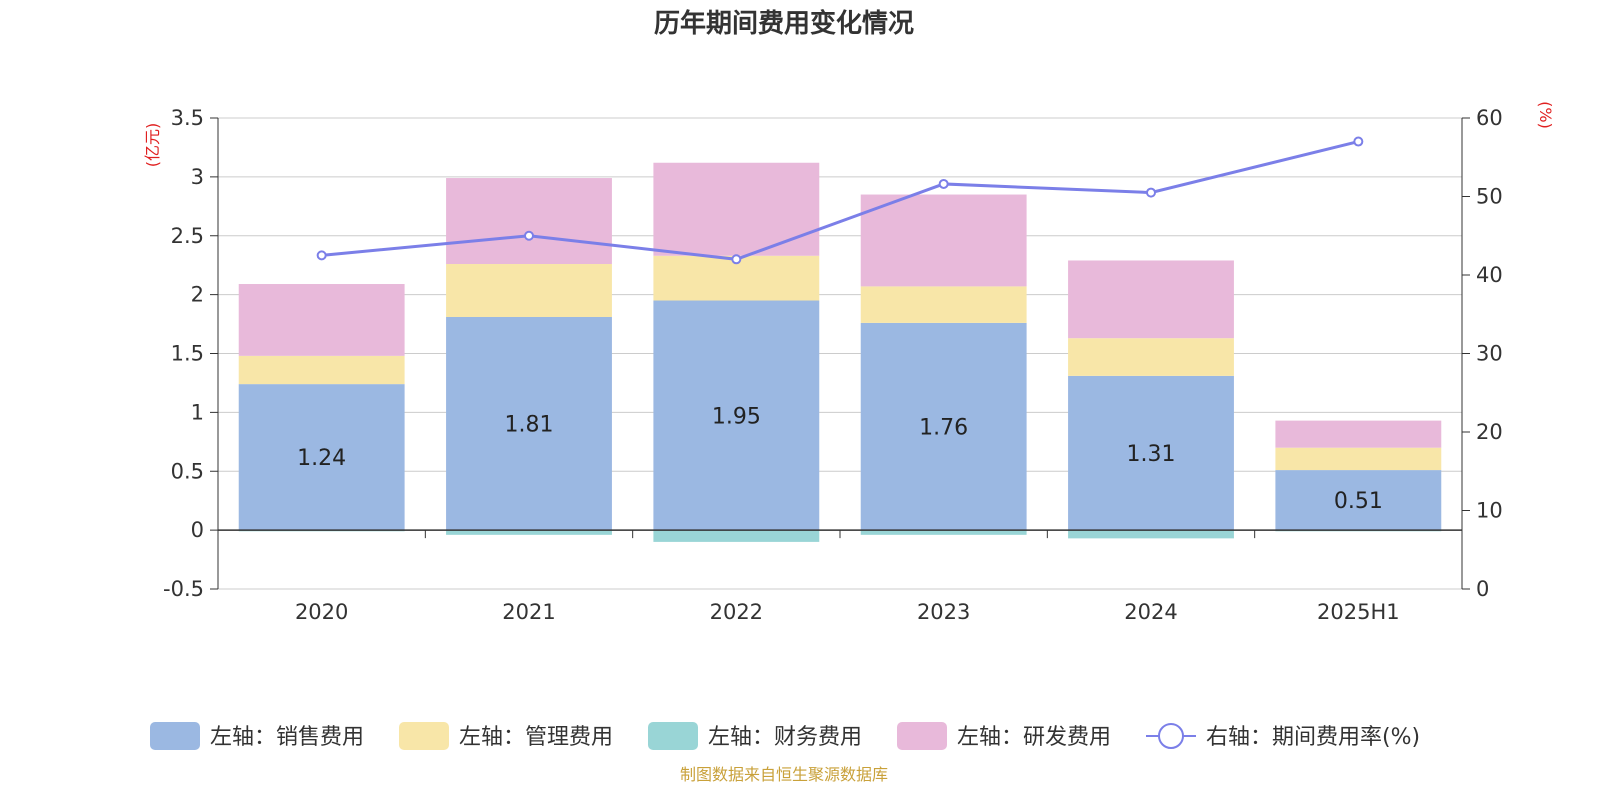 The width and height of the screenshot is (1600, 800). What do you see at coordinates (1489, 354) in the screenshot?
I see `right-tick-label: 30` at bounding box center [1489, 354].